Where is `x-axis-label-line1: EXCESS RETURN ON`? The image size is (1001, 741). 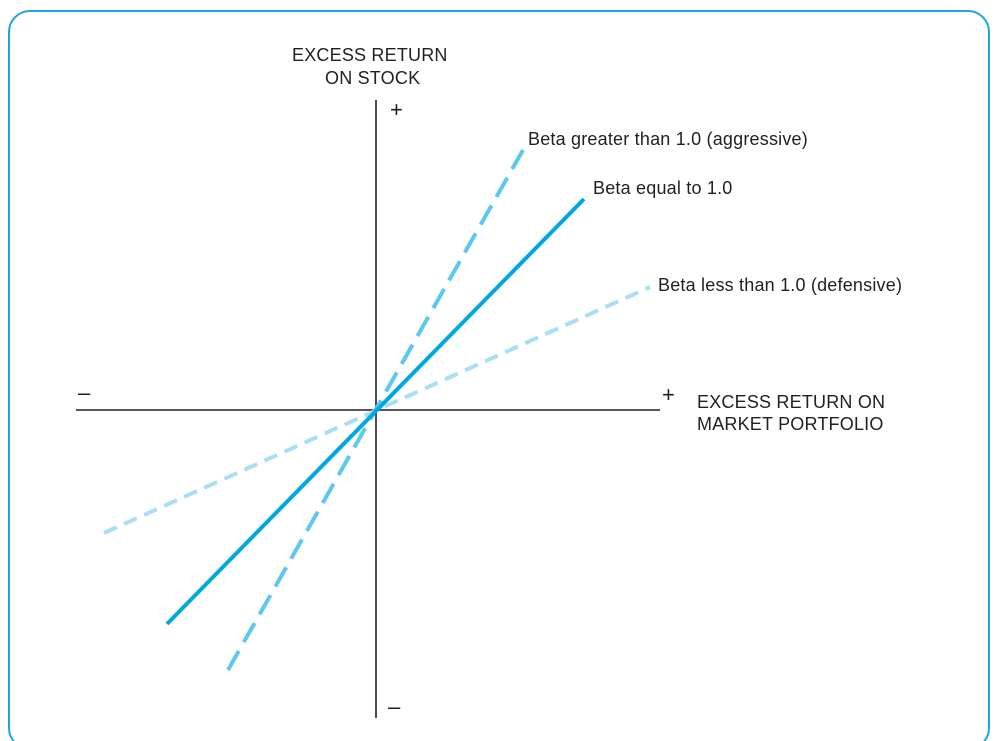
x-axis-label-line1: EXCESS RETURN ON is located at coordinates (791, 402).